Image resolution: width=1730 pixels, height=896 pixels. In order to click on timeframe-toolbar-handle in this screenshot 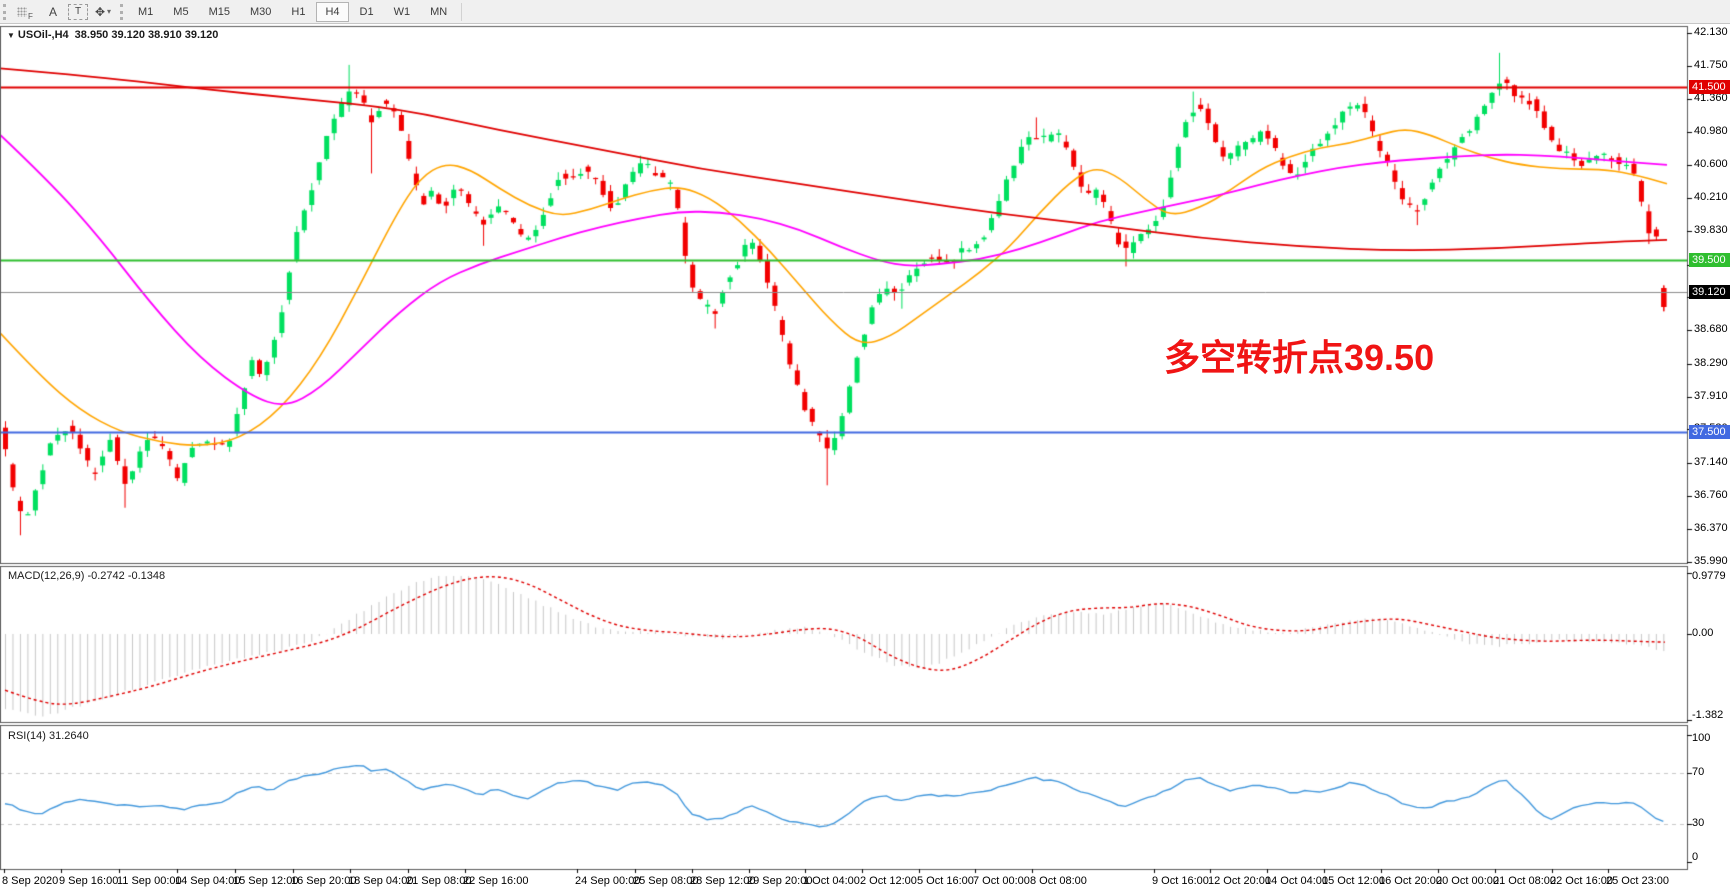, I will do `click(121, 11)`.